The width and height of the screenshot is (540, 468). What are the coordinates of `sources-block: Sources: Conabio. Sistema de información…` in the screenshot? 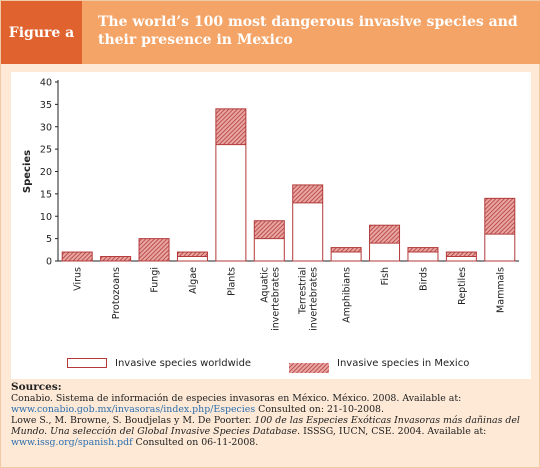 It's located at (271, 415).